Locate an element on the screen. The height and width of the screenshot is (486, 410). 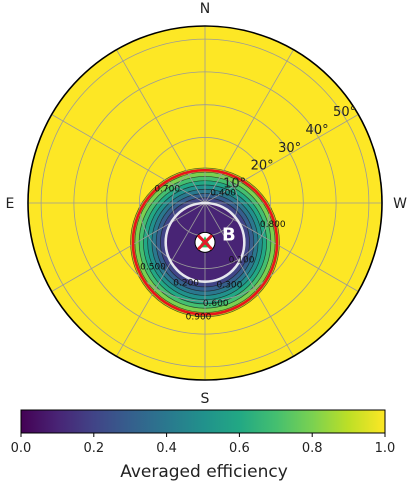
radial-tick-labels: 10° 20° 30° 40° 50° is located at coordinates (289, 148).